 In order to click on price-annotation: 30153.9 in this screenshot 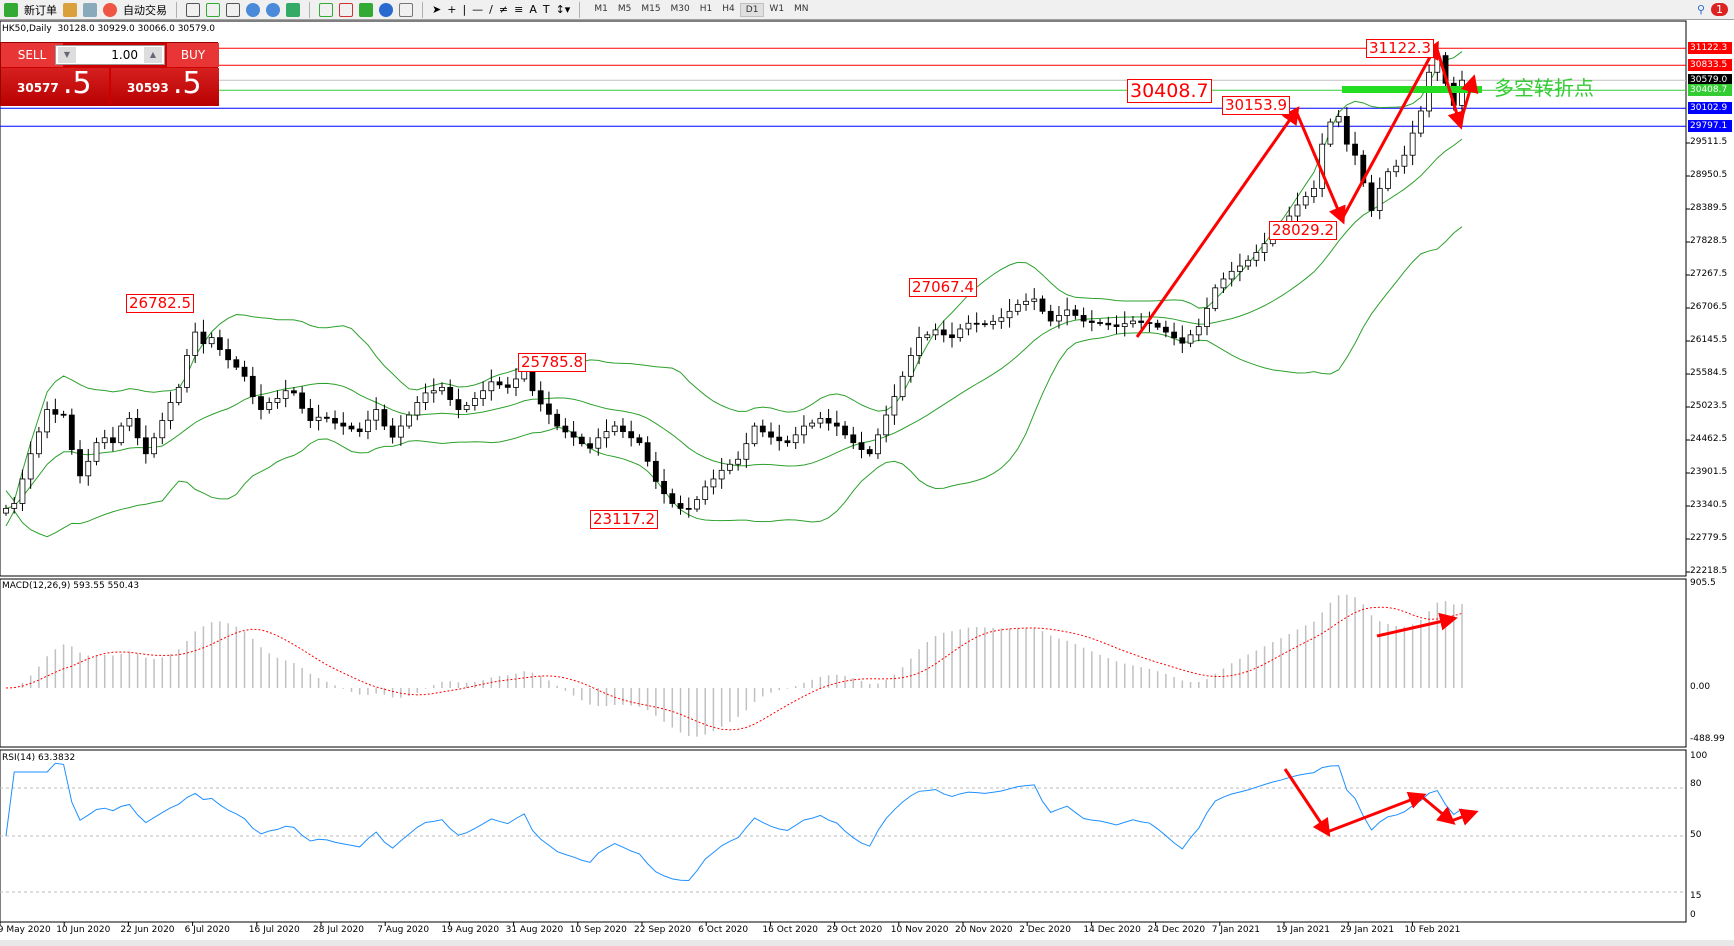, I will do `click(1256, 105)`.